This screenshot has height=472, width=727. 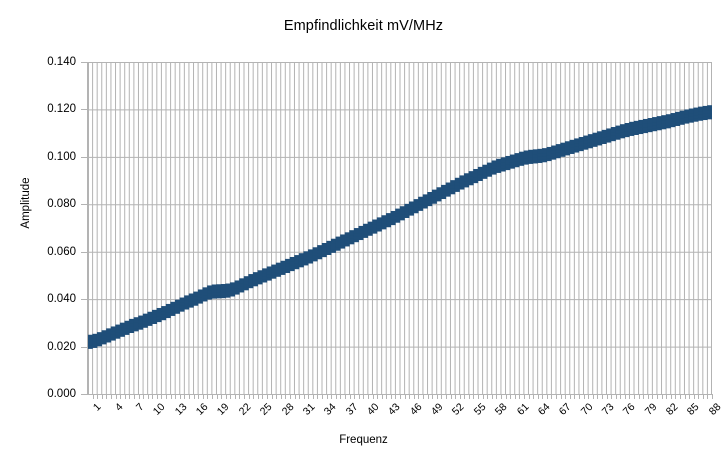 I want to click on y-axis-labels: 0.140 0.120 0.100 0.080 0.060 0.040 0.020 0.000, so click(x=43, y=236).